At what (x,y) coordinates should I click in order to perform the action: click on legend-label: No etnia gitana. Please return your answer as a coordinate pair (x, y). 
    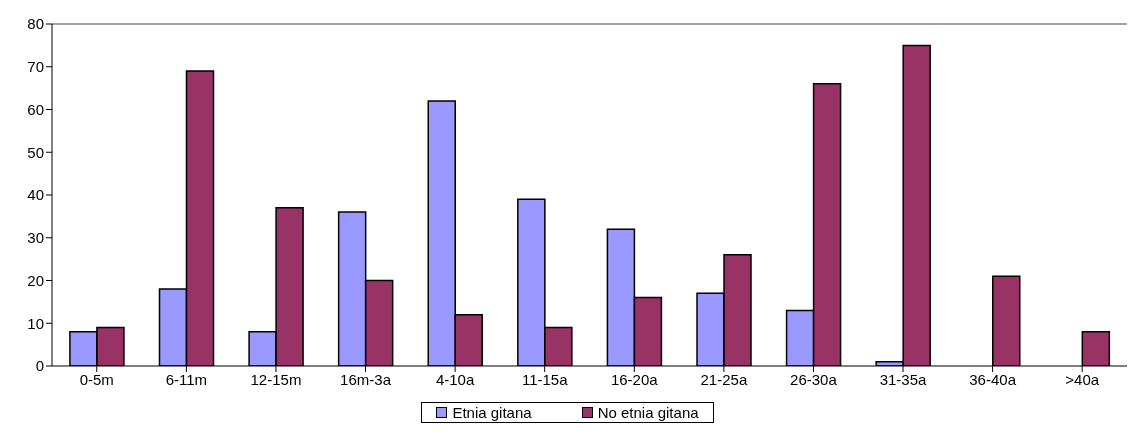
    Looking at the image, I should click on (647, 412).